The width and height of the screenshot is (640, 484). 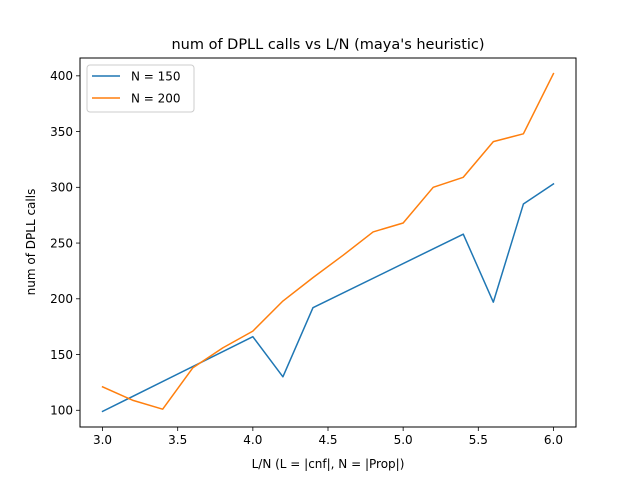 What do you see at coordinates (61, 188) in the screenshot?
I see `y-tick-label: 300` at bounding box center [61, 188].